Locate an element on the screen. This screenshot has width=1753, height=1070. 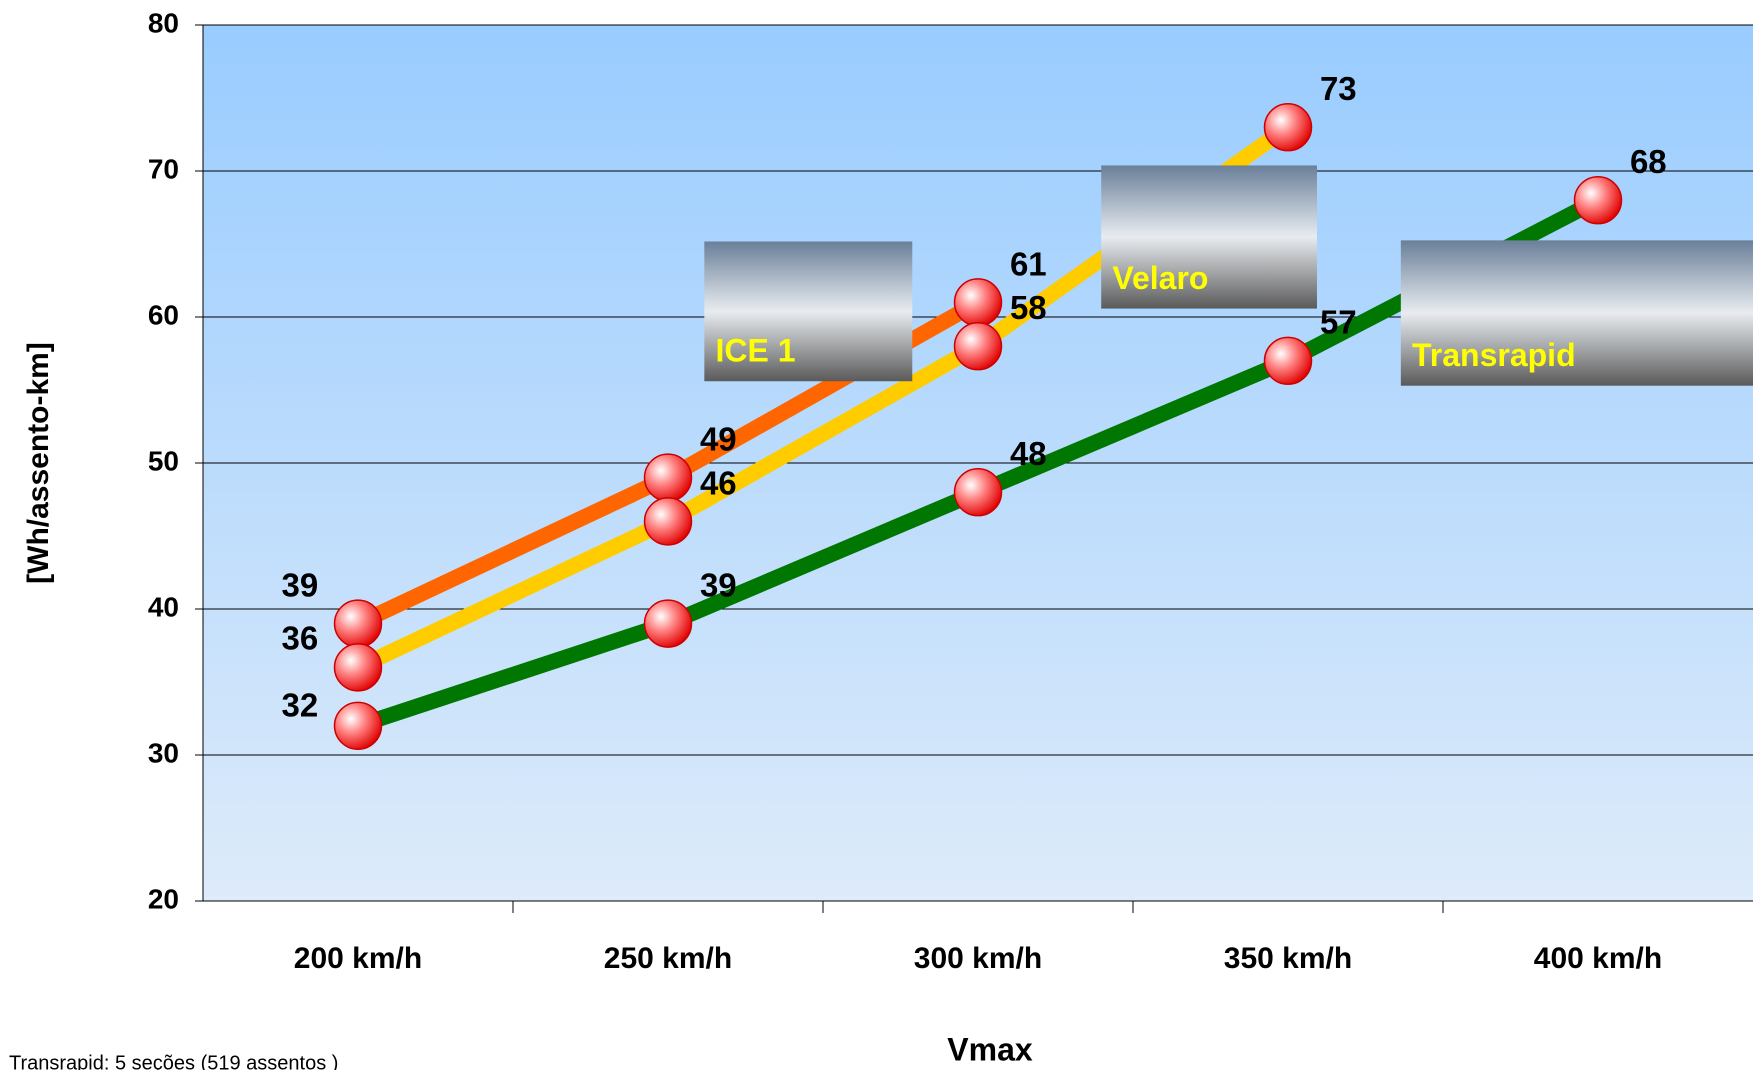
y-tick-label: 80 is located at coordinates (163, 22).